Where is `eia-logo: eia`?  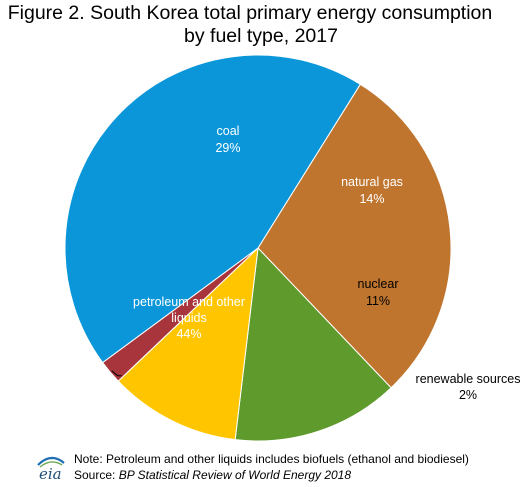
eia-logo: eia is located at coordinates (51, 469).